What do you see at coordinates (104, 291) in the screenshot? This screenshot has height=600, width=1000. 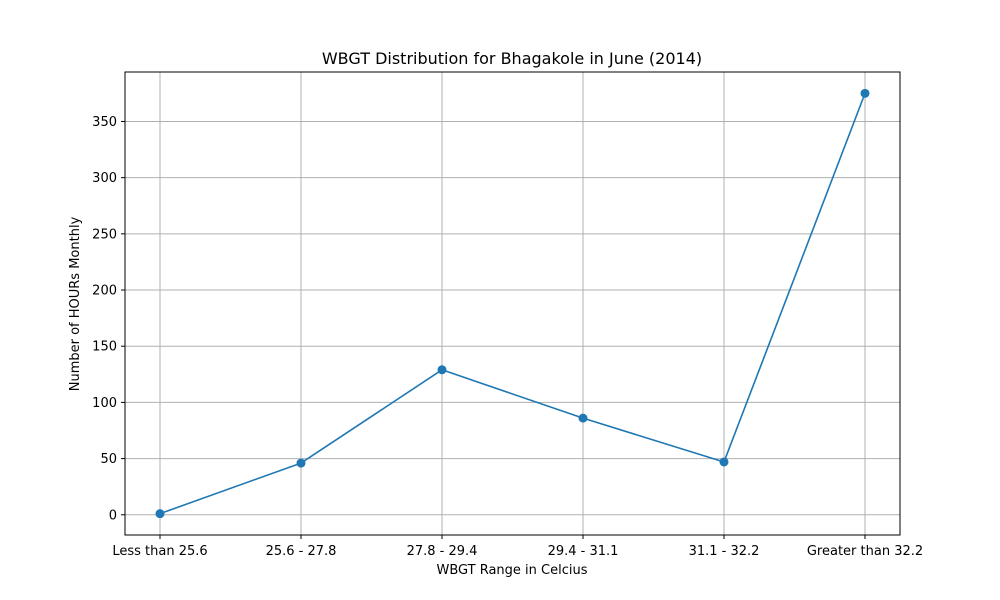 I see `y-tick-label: 200` at bounding box center [104, 291].